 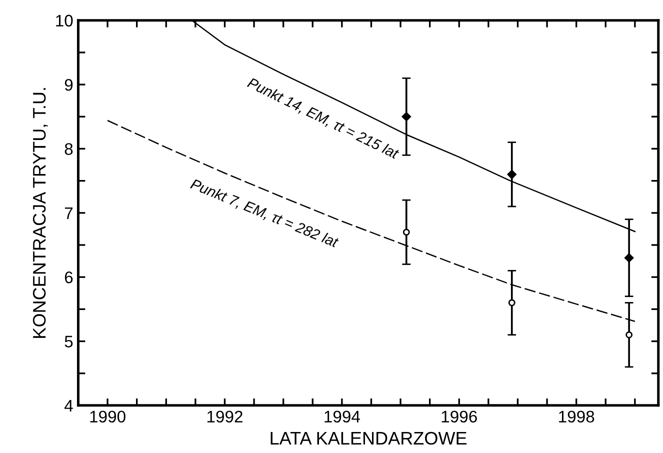 What do you see at coordinates (68, 406) in the screenshot?
I see `y-tick-label: 4` at bounding box center [68, 406].